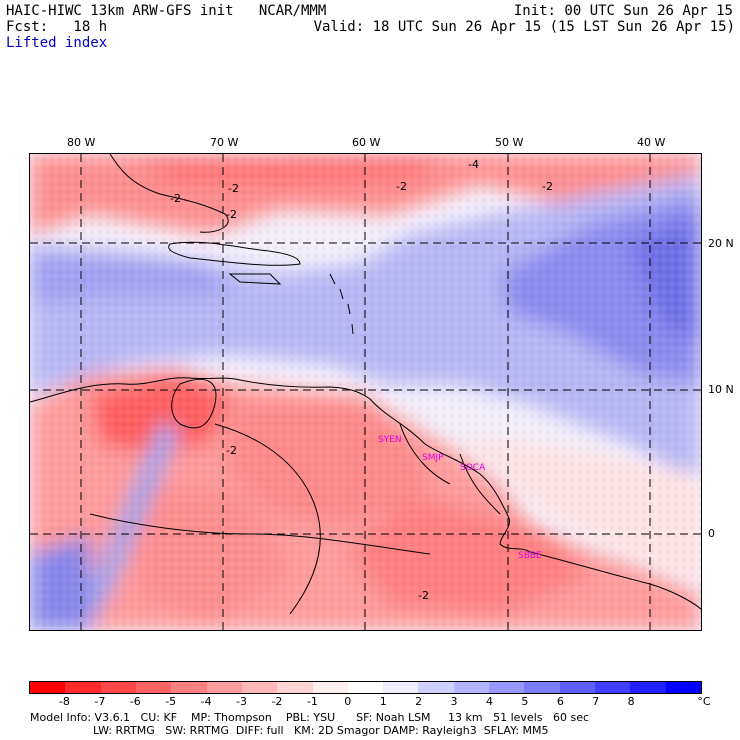 Image resolution: width=740 pixels, height=740 pixels. What do you see at coordinates (366, 142) in the screenshot?
I see `lon-label-60w: 60 W` at bounding box center [366, 142].